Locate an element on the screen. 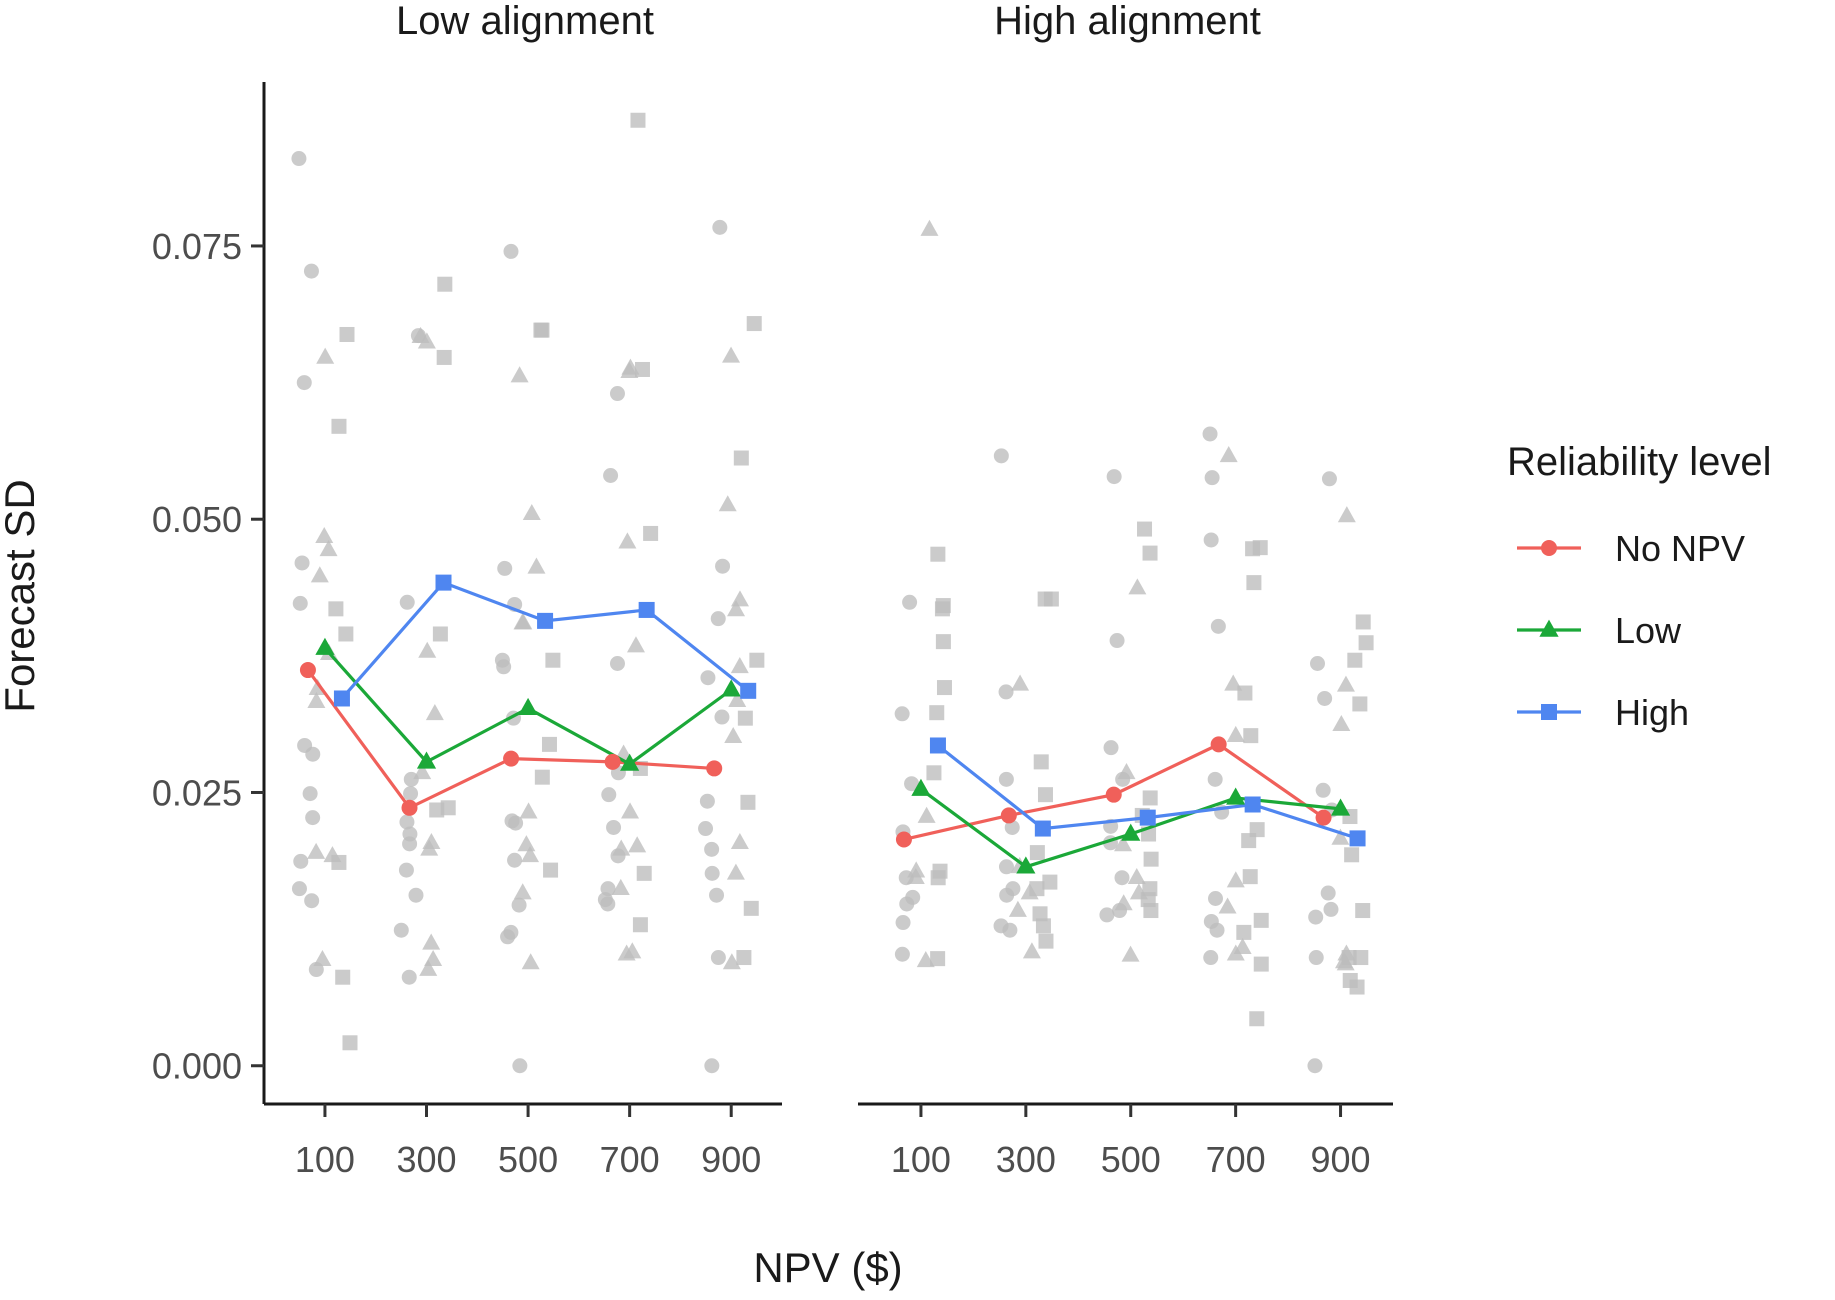  legend-title: Reliability level is located at coordinates (1639, 462).